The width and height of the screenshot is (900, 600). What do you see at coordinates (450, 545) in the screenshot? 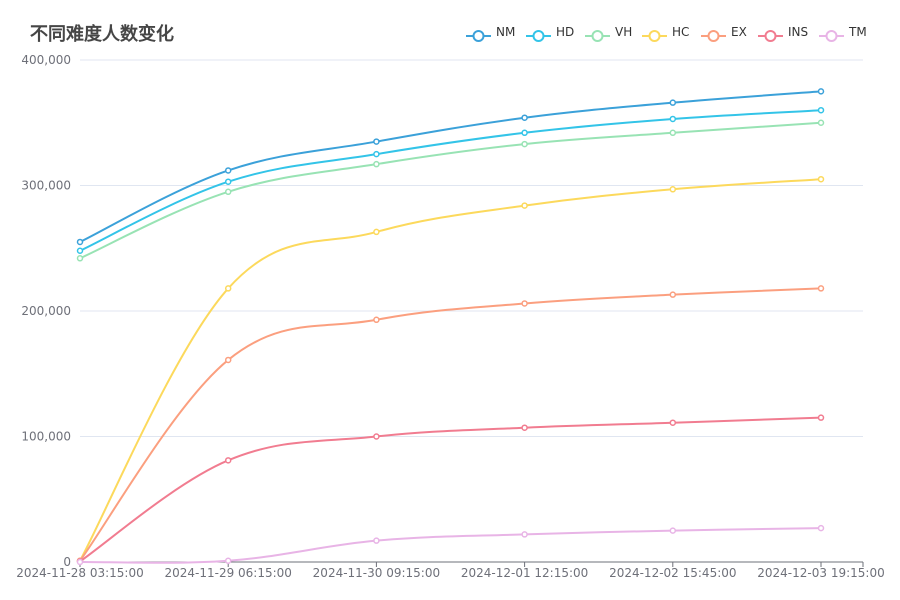
I see `series-line-tm` at bounding box center [450, 545].